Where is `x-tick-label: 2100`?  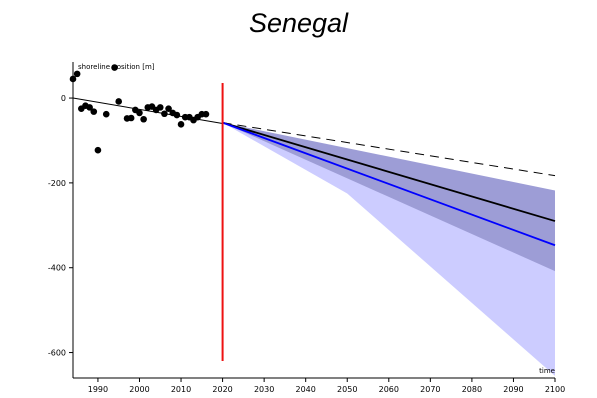 x-tick-label: 2100 is located at coordinates (555, 389).